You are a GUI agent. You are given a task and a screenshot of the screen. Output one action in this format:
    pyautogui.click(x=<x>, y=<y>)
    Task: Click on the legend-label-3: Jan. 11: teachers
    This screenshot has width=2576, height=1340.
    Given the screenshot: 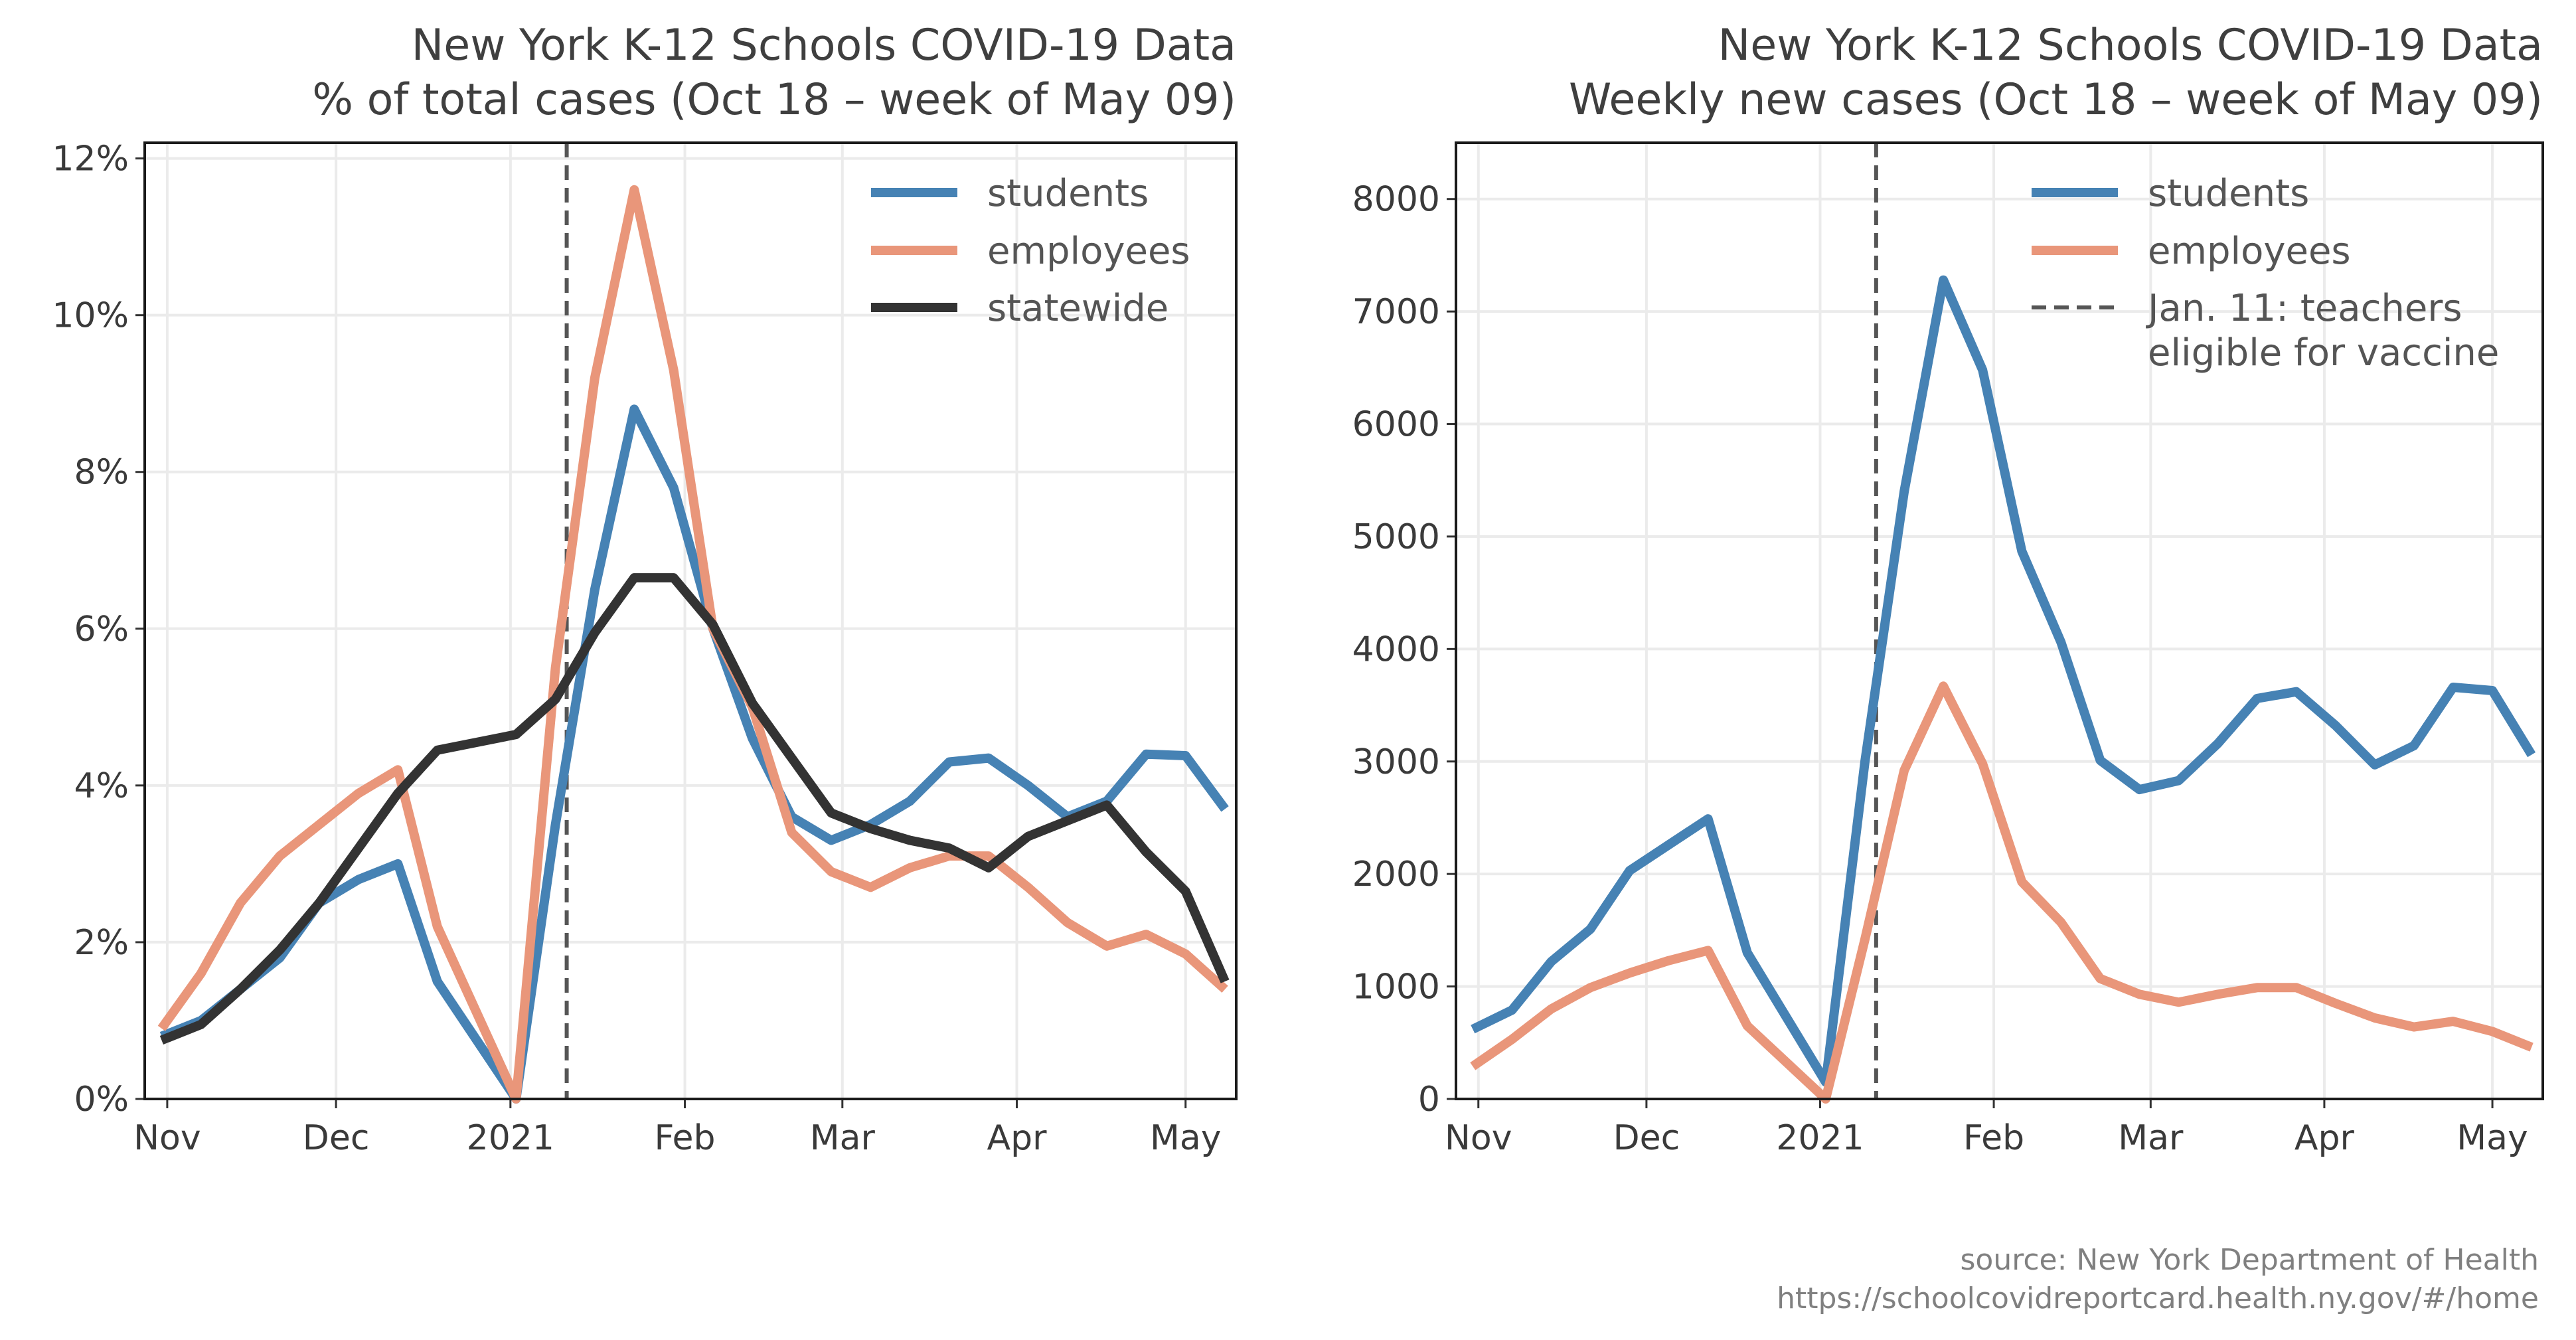 What is the action you would take?
    pyautogui.click(x=2304, y=308)
    